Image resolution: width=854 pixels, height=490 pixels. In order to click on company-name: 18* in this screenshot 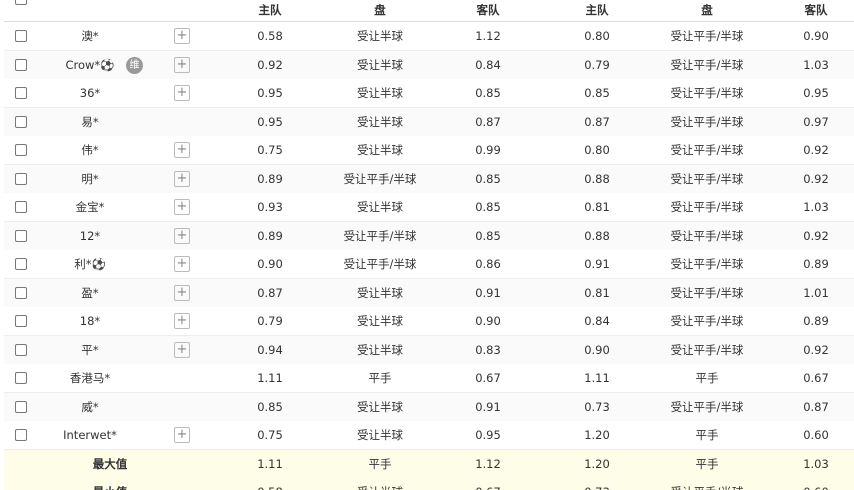, I will do `click(90, 321)`.